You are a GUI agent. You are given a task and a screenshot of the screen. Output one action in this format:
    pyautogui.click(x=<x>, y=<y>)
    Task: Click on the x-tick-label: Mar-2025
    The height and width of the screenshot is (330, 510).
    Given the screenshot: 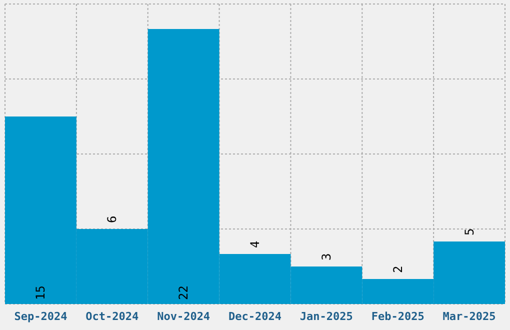 What is the action you would take?
    pyautogui.click(x=469, y=316)
    